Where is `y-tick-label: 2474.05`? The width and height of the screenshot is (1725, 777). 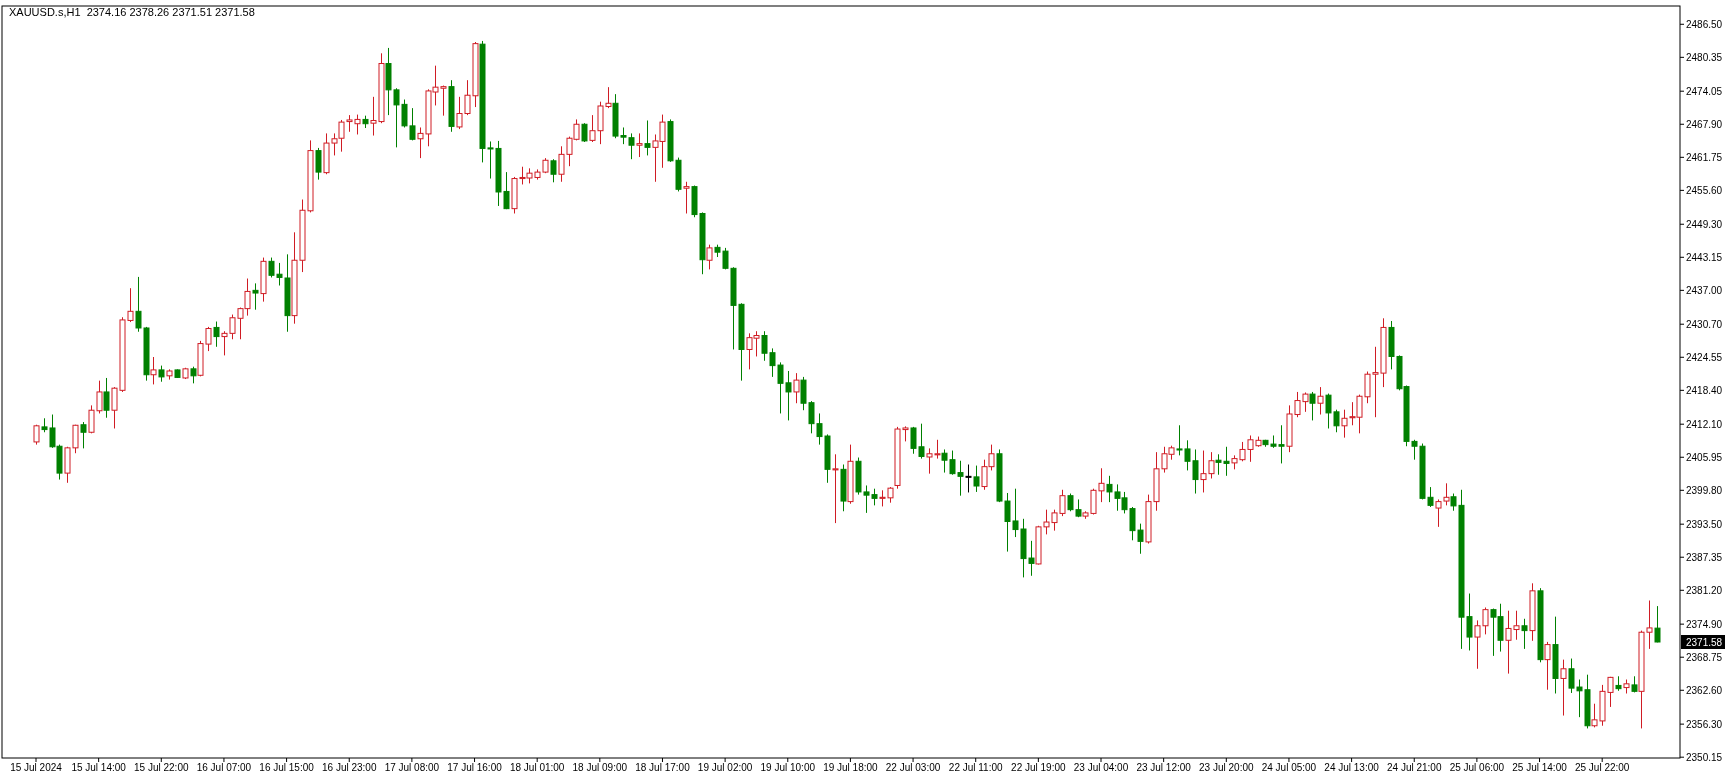 y-tick-label: 2474.05 is located at coordinates (1704, 91).